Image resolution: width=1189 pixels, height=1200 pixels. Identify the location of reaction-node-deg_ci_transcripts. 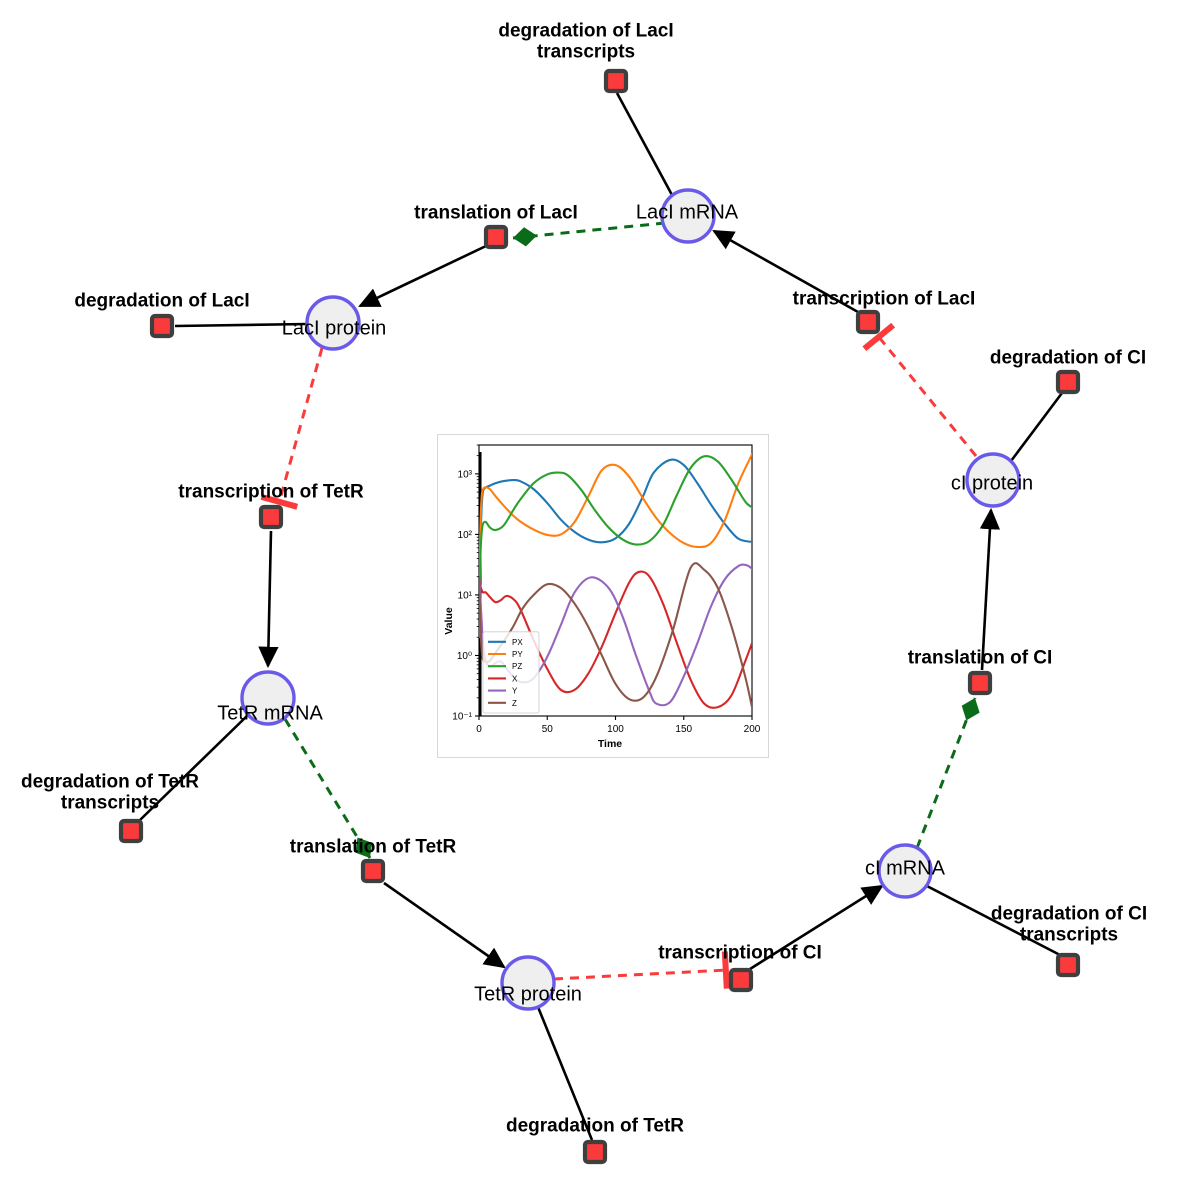
(1068, 965).